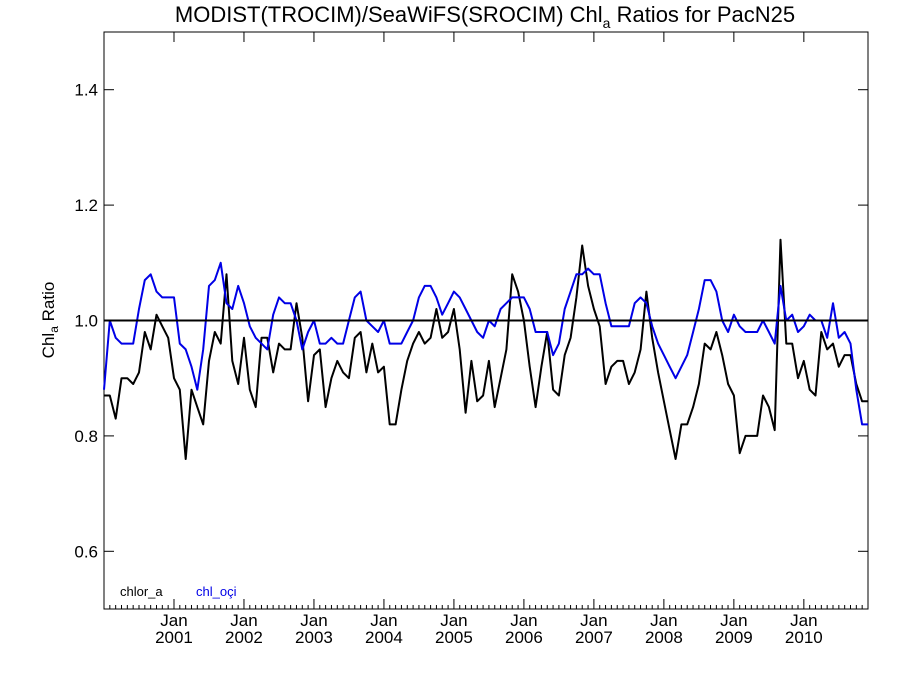  What do you see at coordinates (314, 637) in the screenshot?
I see `x-tick-year-label: 2003` at bounding box center [314, 637].